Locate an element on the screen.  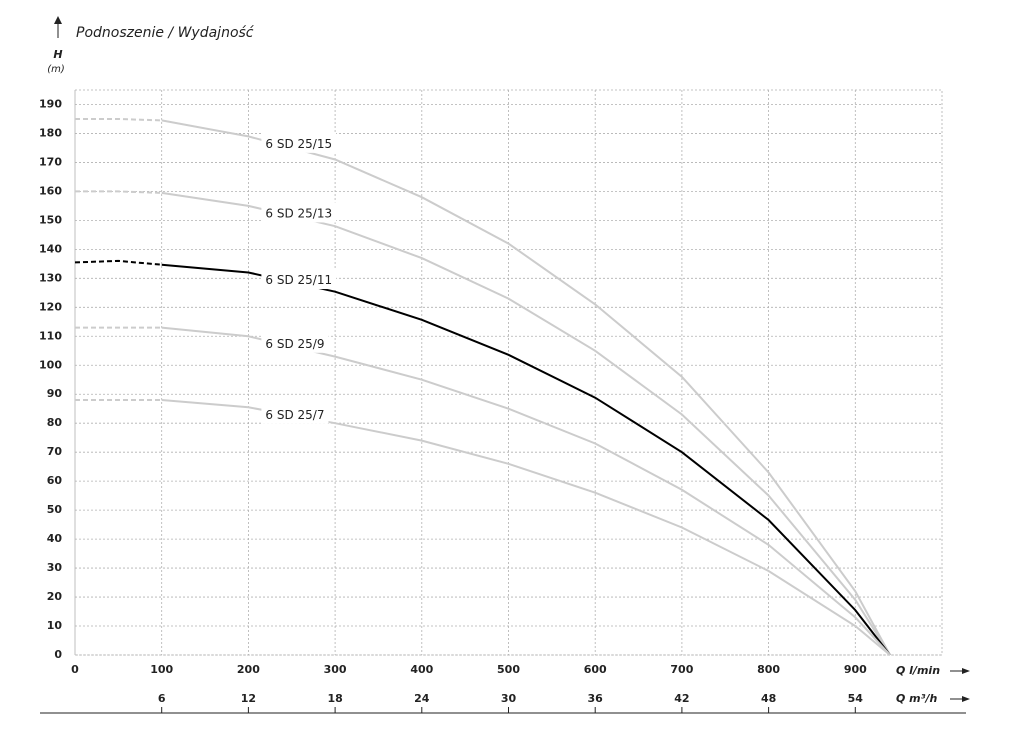
x2-tick-label: 6 is located at coordinates (162, 698).